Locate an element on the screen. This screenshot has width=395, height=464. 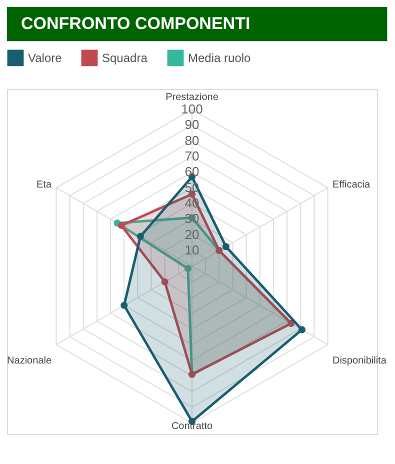
spoke-label: Efficacia is located at coordinates (351, 185).